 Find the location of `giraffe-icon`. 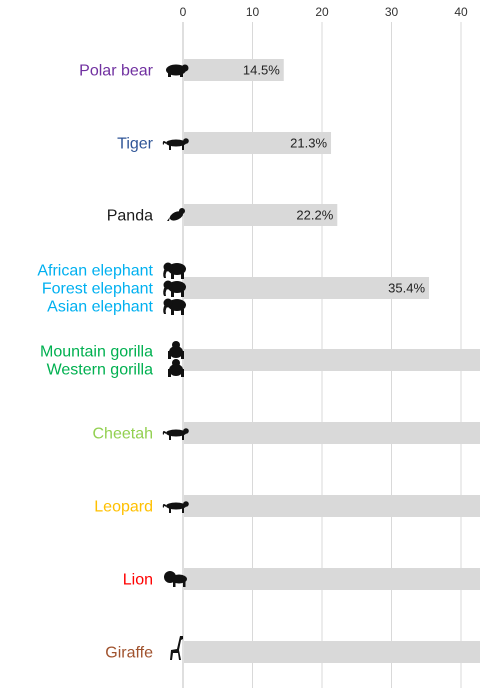

giraffe-icon is located at coordinates (176, 648).